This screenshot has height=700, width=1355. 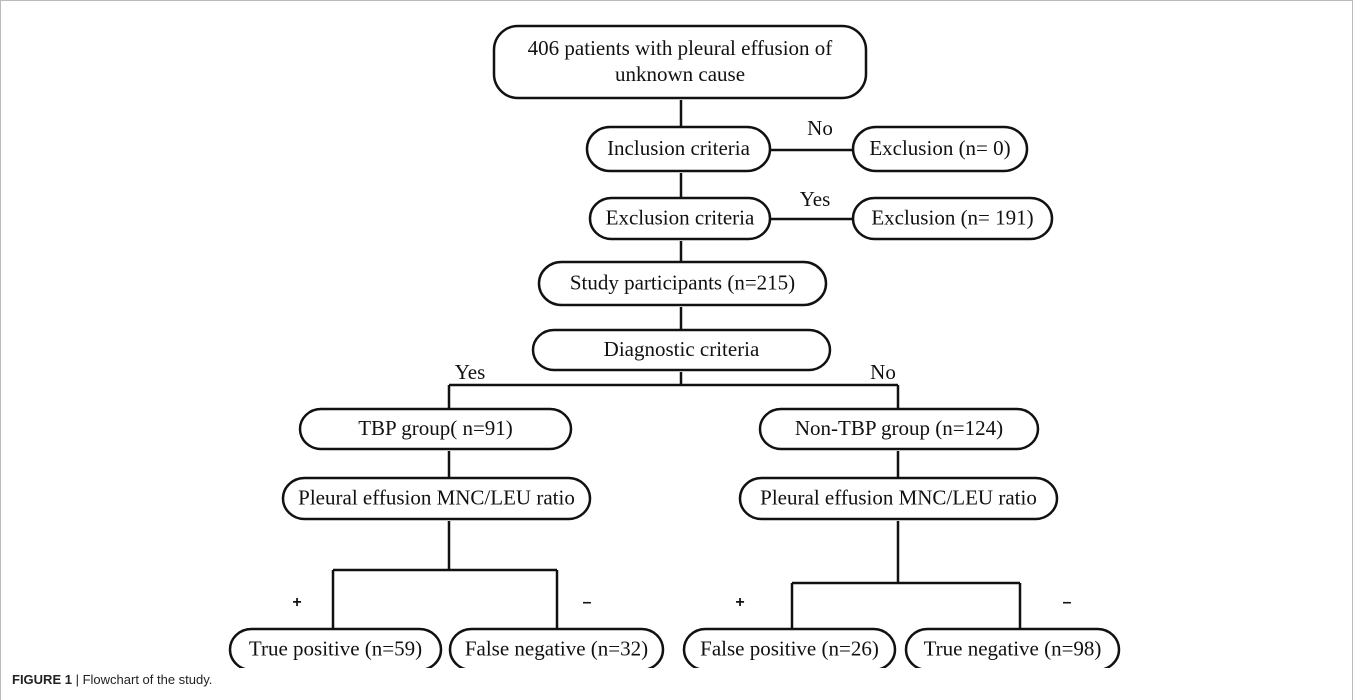 I want to click on node-label: Diagnostic criteria, so click(x=682, y=349).